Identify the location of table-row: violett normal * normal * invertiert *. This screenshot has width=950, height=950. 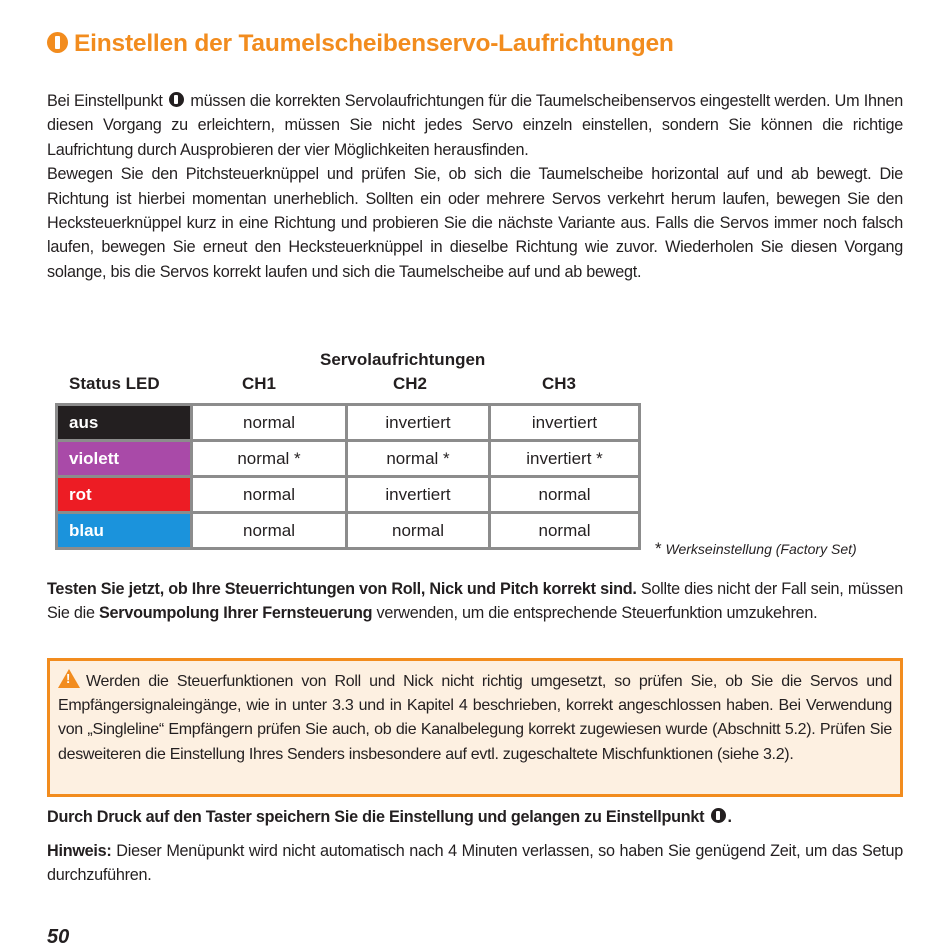
(348, 458).